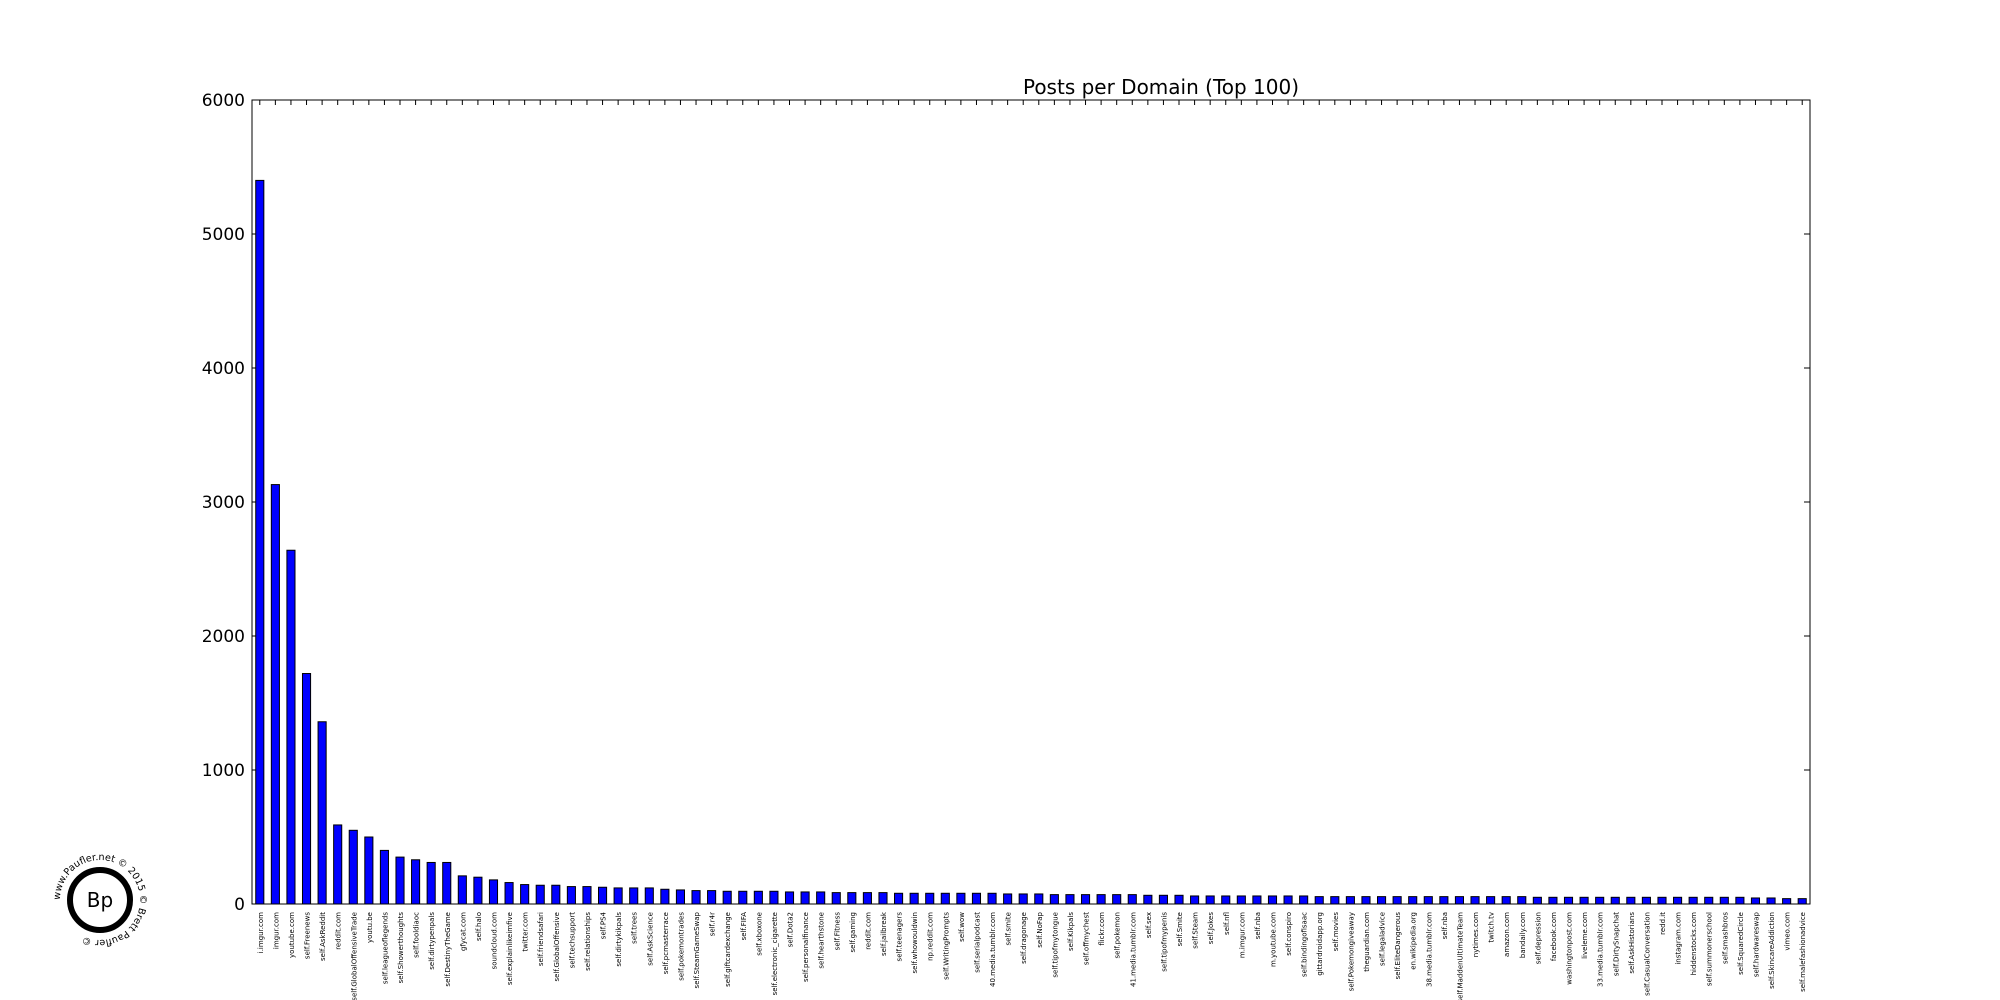 This screenshot has width=2000, height=1000. I want to click on x-tick-label: self.nba, so click(1445, 925).